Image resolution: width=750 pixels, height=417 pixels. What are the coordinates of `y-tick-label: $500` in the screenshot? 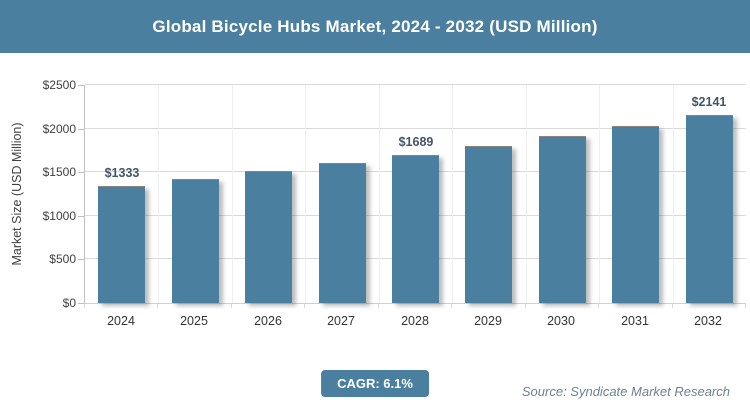 It's located at (62, 259).